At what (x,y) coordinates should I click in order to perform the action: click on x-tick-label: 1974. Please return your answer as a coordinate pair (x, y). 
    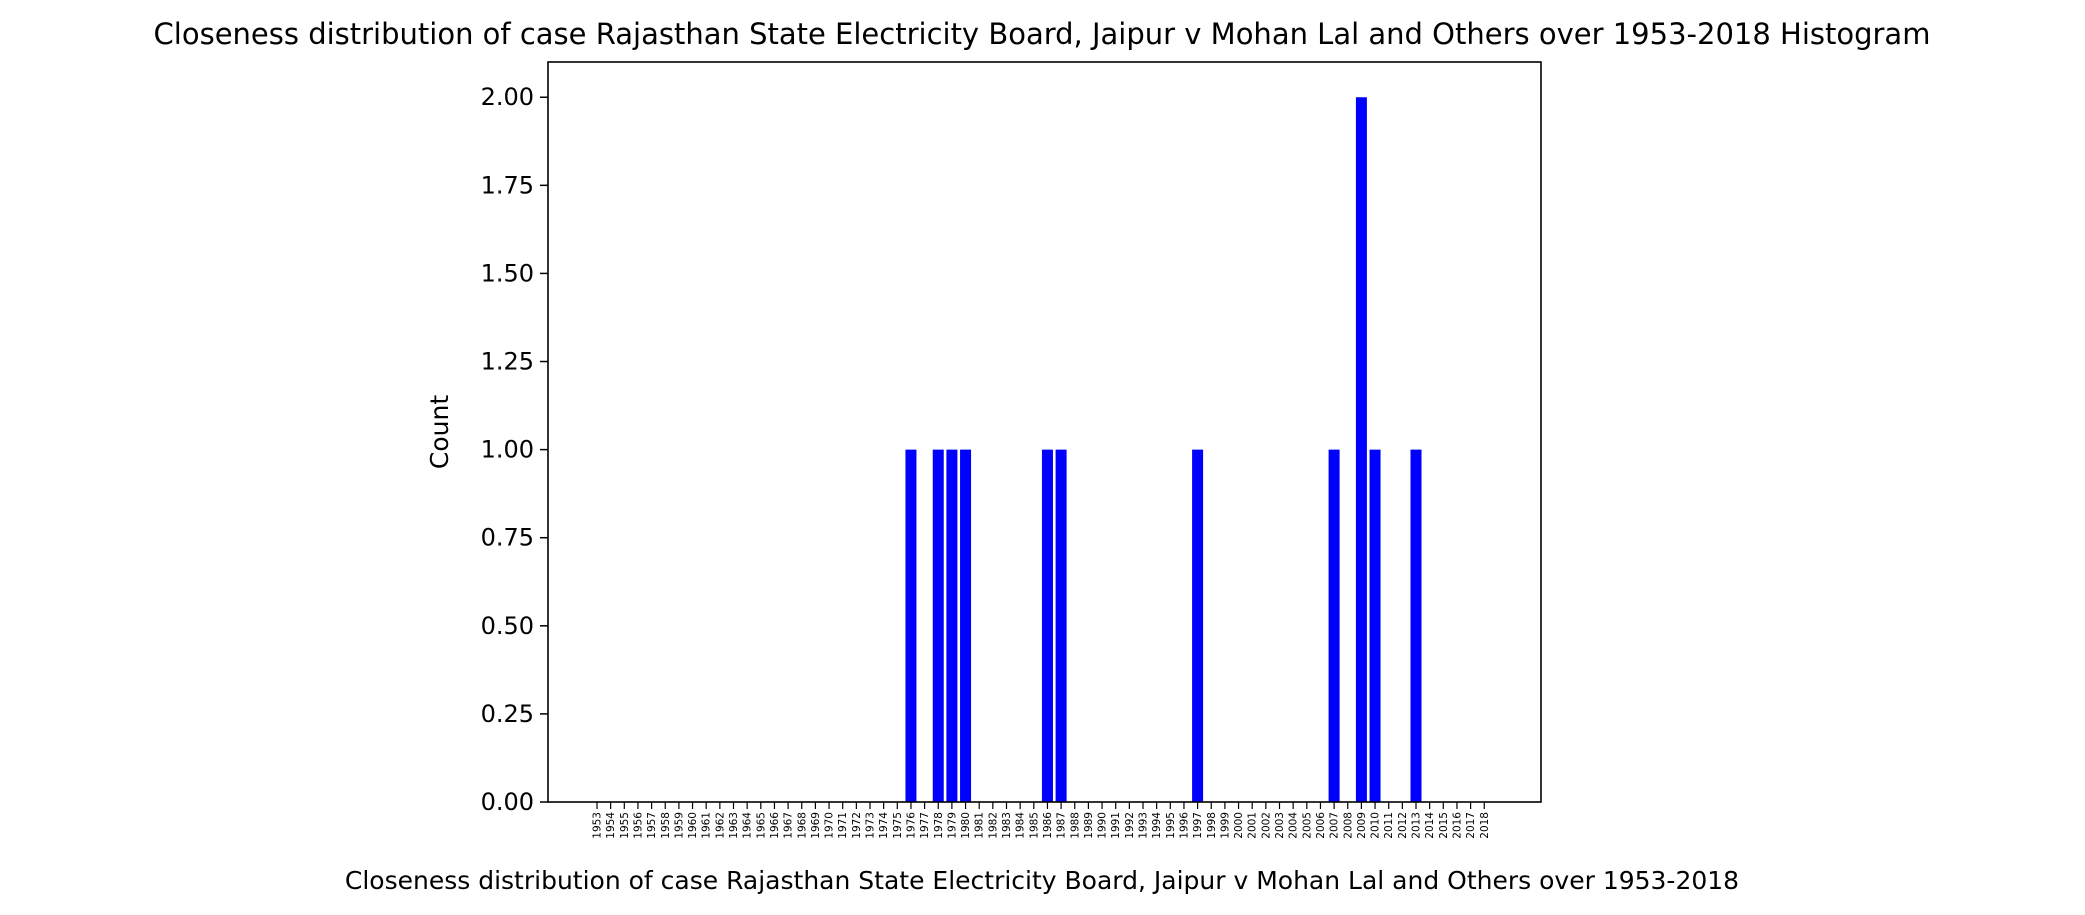
    Looking at the image, I should click on (884, 825).